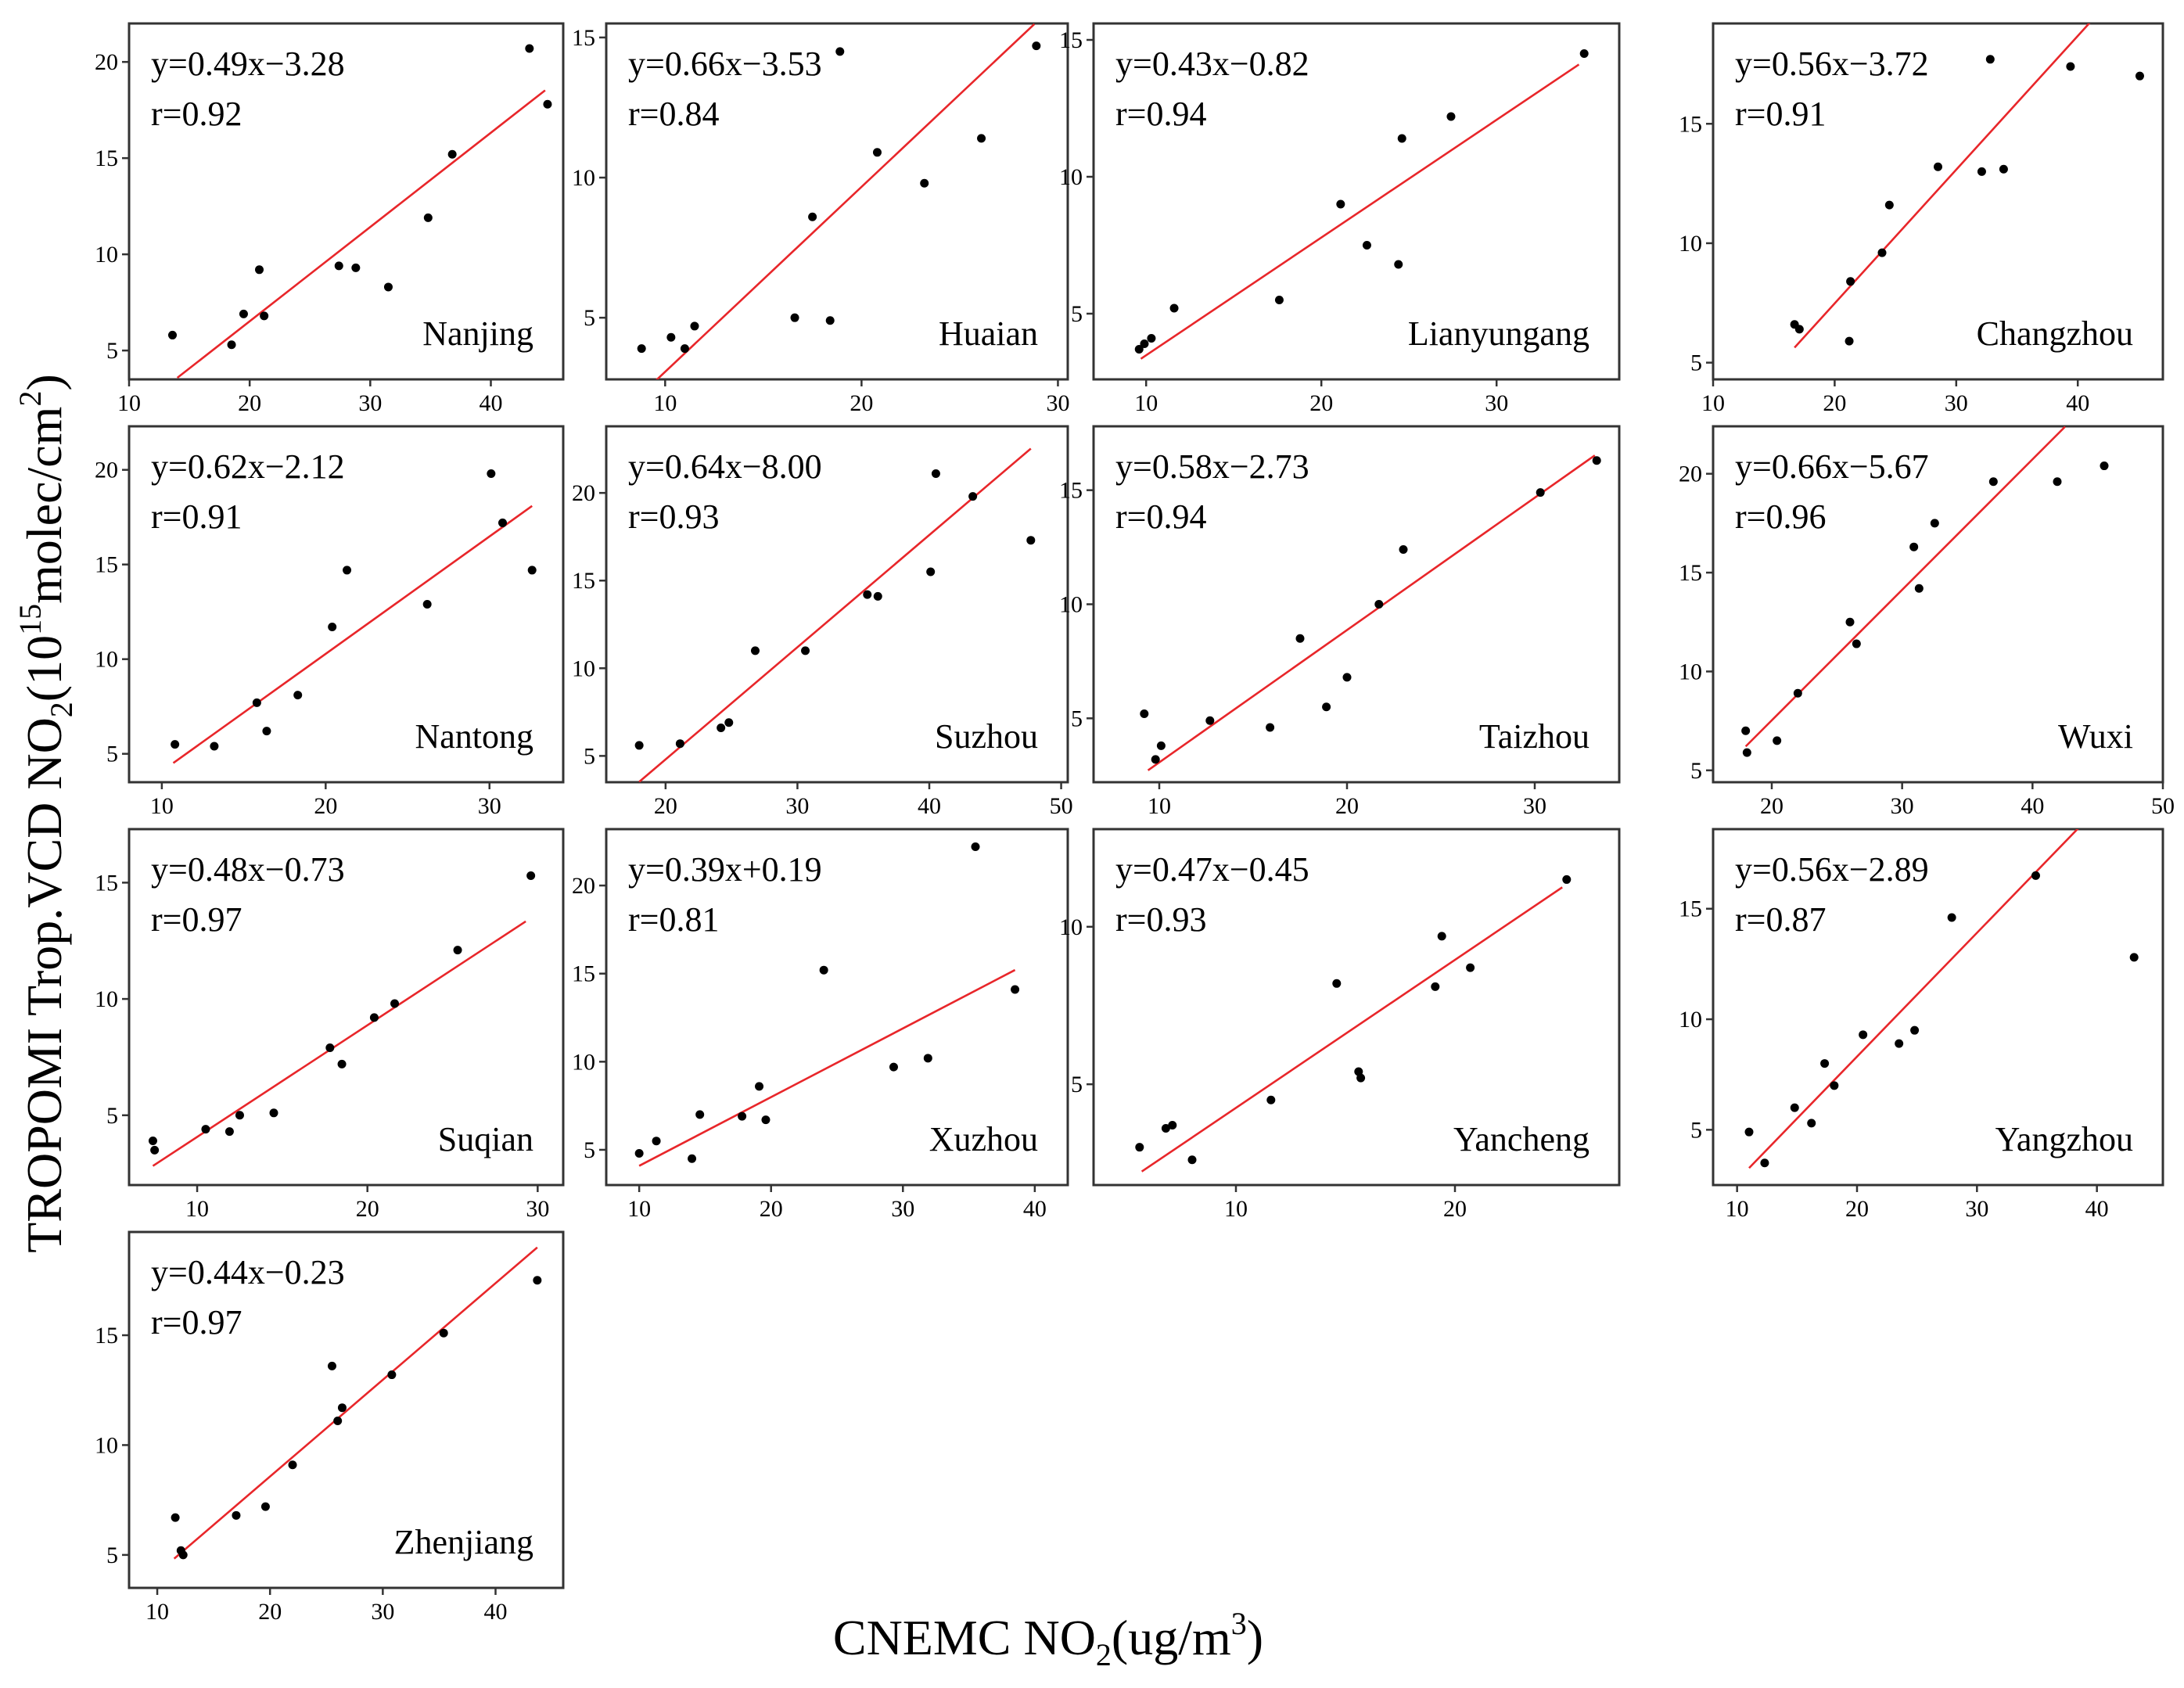  What do you see at coordinates (988, 333) in the screenshot?
I see `city-label: Huaian` at bounding box center [988, 333].